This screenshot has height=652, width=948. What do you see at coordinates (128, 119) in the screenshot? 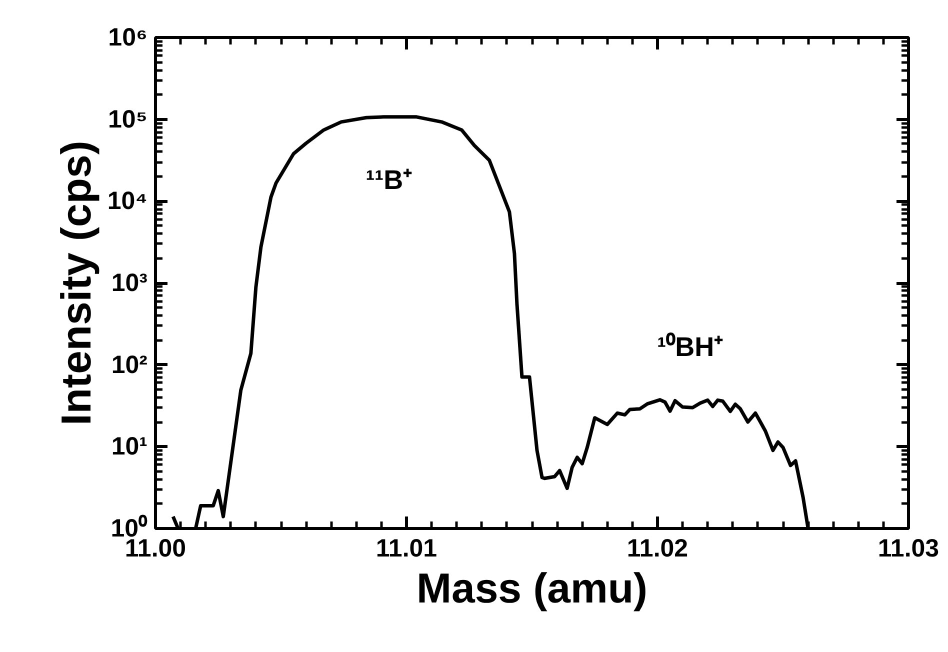
I see `y-tick-label: 10⁵` at bounding box center [128, 119].